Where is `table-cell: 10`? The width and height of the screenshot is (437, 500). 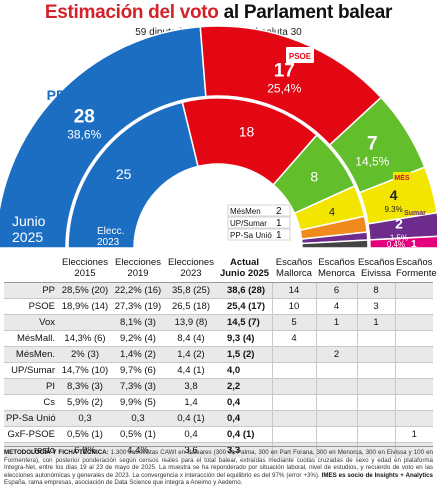 table-cell: 10 is located at coordinates (293, 306).